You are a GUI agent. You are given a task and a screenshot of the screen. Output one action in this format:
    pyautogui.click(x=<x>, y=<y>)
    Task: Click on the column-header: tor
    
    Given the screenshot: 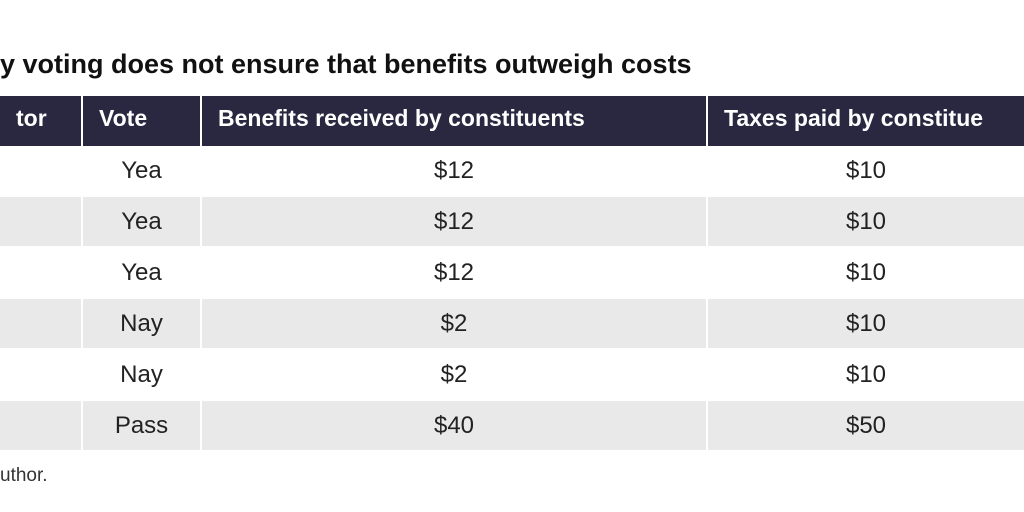 What is the action you would take?
    pyautogui.click(x=40, y=121)
    